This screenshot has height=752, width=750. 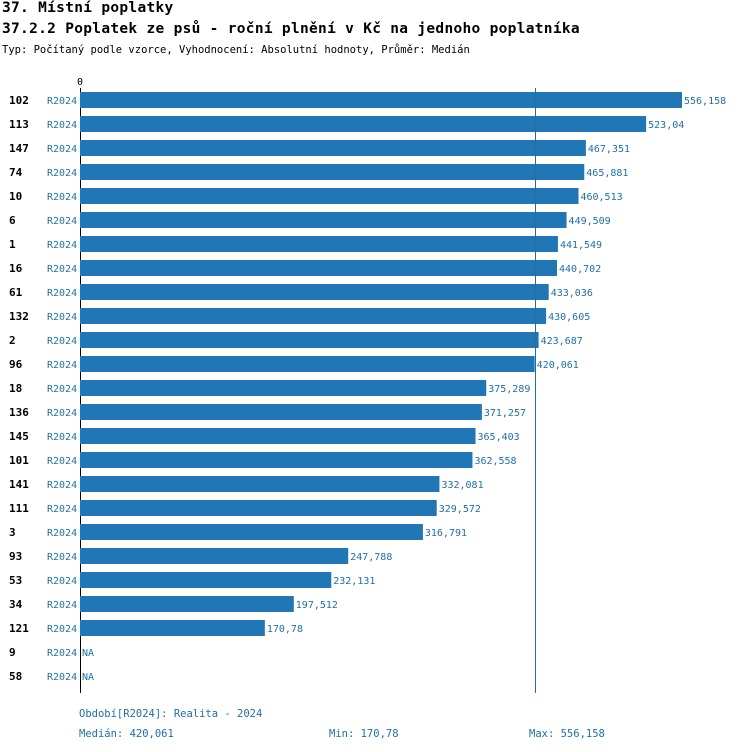 I want to click on row-id-label: 61, so click(x=16, y=292).